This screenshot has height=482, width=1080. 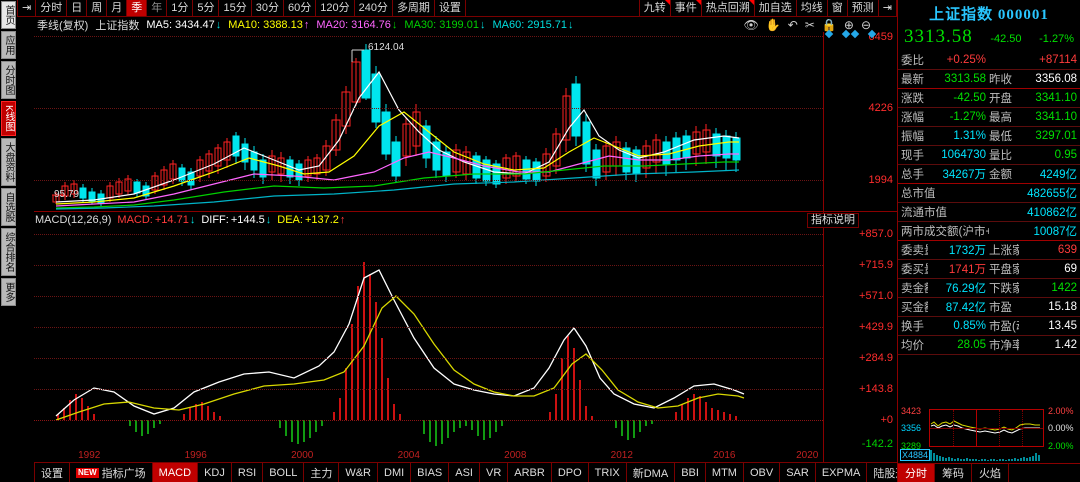 What do you see at coordinates (728, 8) in the screenshot?
I see `feature-hotspot-review: 热点回溯` at bounding box center [728, 8].